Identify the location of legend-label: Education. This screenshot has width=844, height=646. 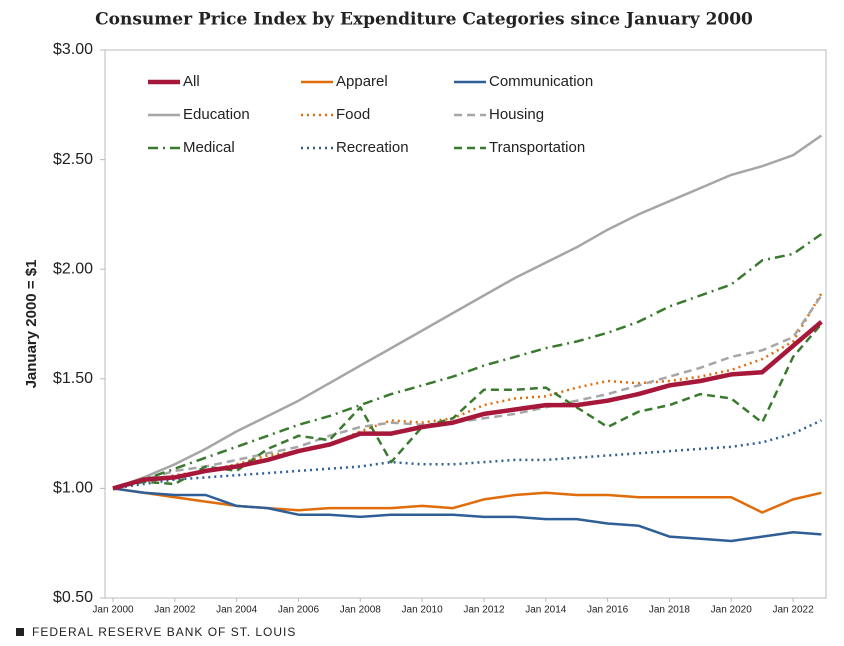
(216, 114).